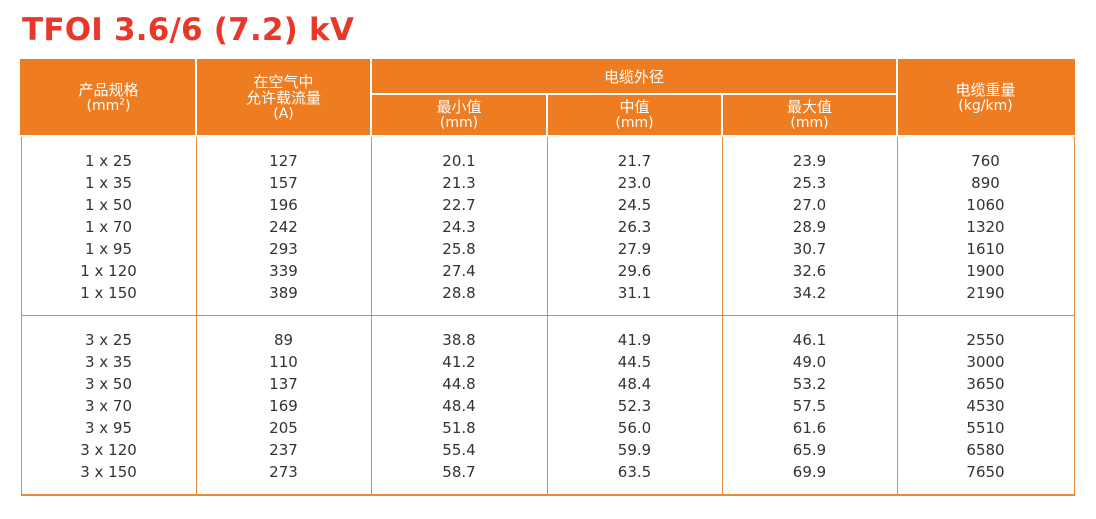 Image resolution: width=1096 pixels, height=519 pixels. What do you see at coordinates (809, 340) in the screenshot?
I see `cell-value: 46.1` at bounding box center [809, 340].